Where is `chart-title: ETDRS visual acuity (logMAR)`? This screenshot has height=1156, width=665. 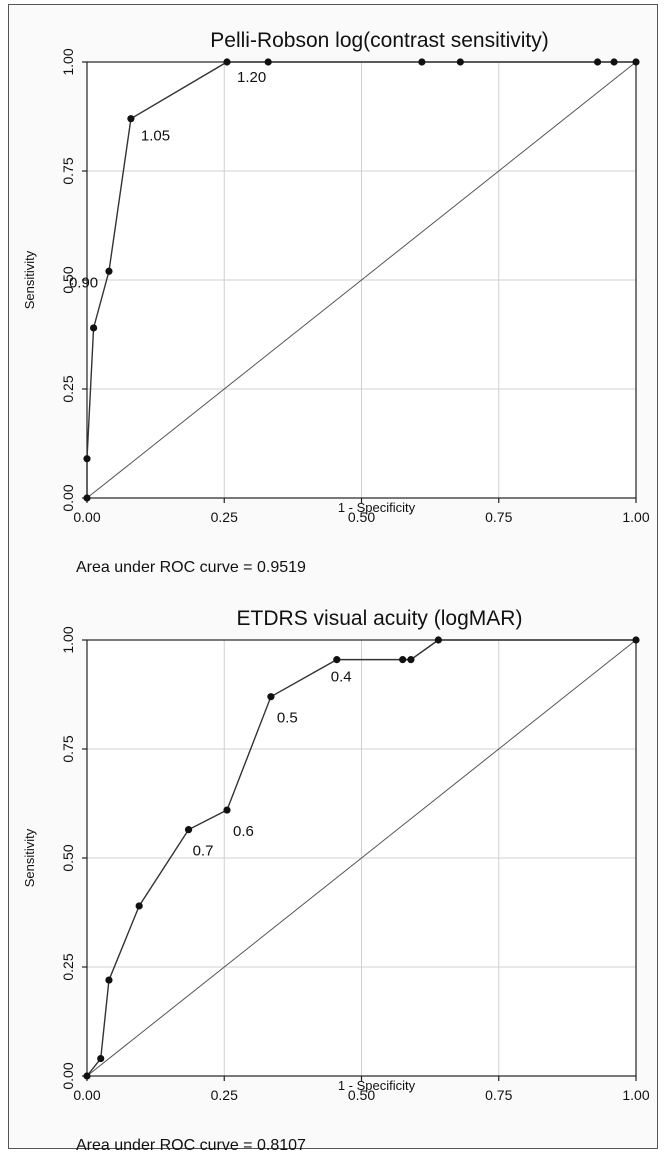 chart-title: ETDRS visual acuity (logMAR) is located at coordinates (380, 618).